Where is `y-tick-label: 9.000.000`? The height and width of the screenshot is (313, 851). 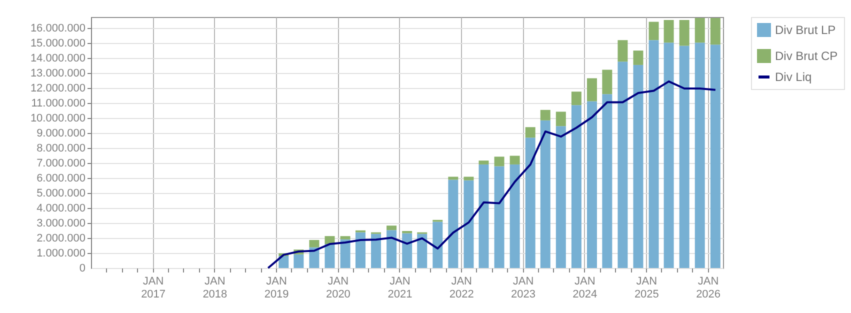
y-tick-label: 9.000.000 is located at coordinates (61, 134).